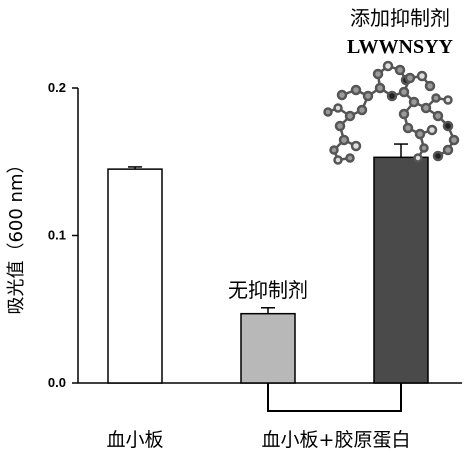 The image size is (474, 455). What do you see at coordinates (57, 382) in the screenshot?
I see `y-tick-label: 0.0` at bounding box center [57, 382].